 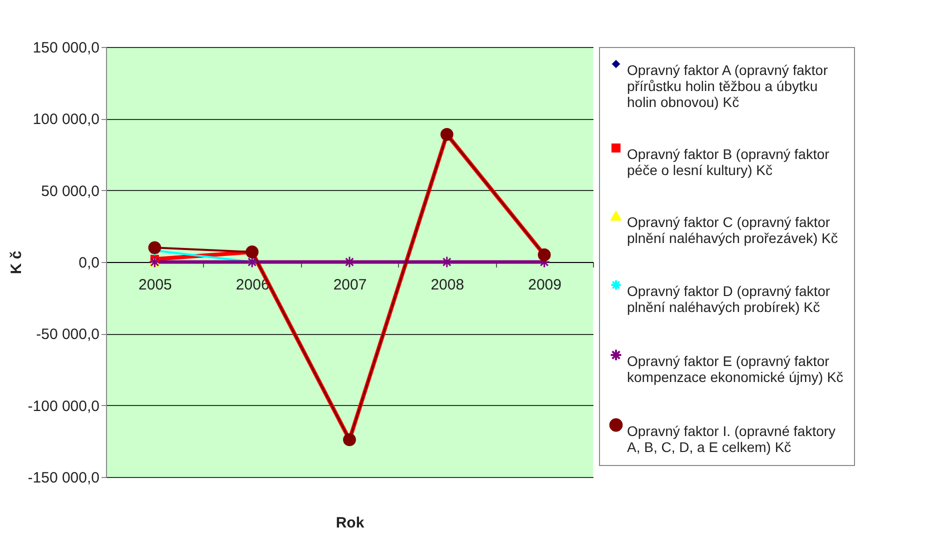 I want to click on x-tick-label: 2007, so click(x=350, y=285).